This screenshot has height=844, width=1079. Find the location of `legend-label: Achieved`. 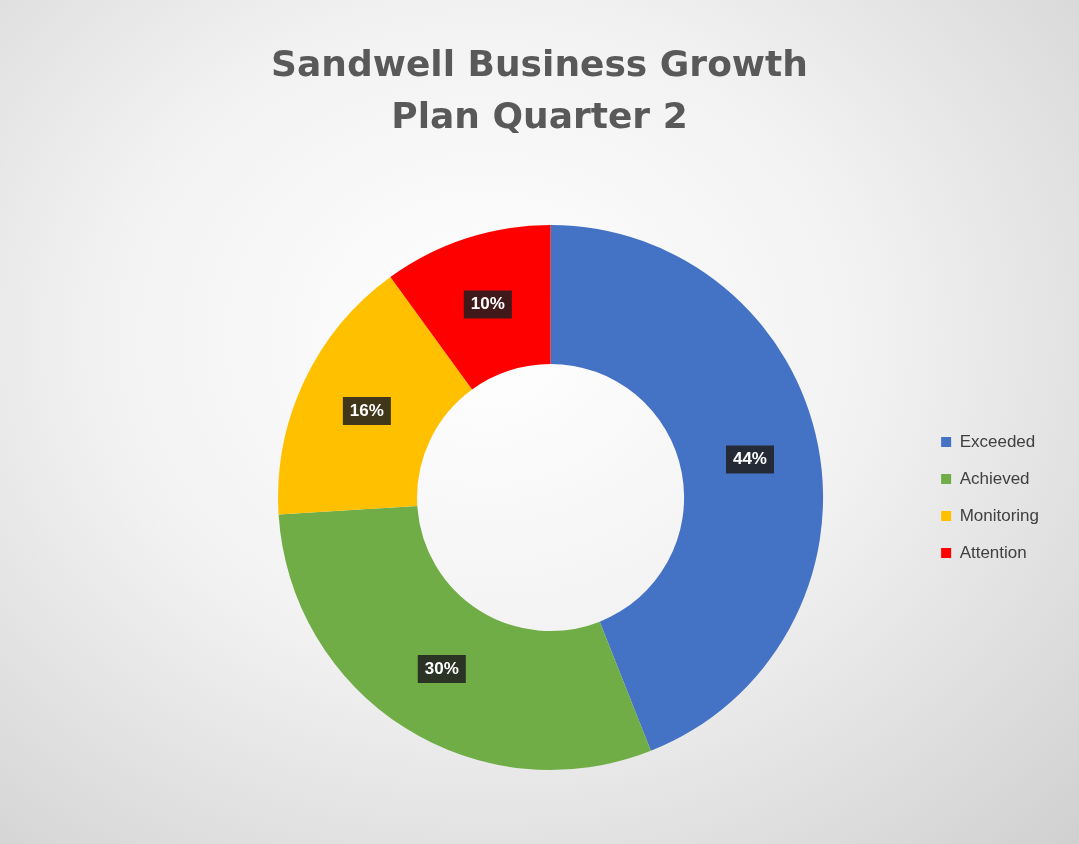

legend-label: Achieved is located at coordinates (994, 478).